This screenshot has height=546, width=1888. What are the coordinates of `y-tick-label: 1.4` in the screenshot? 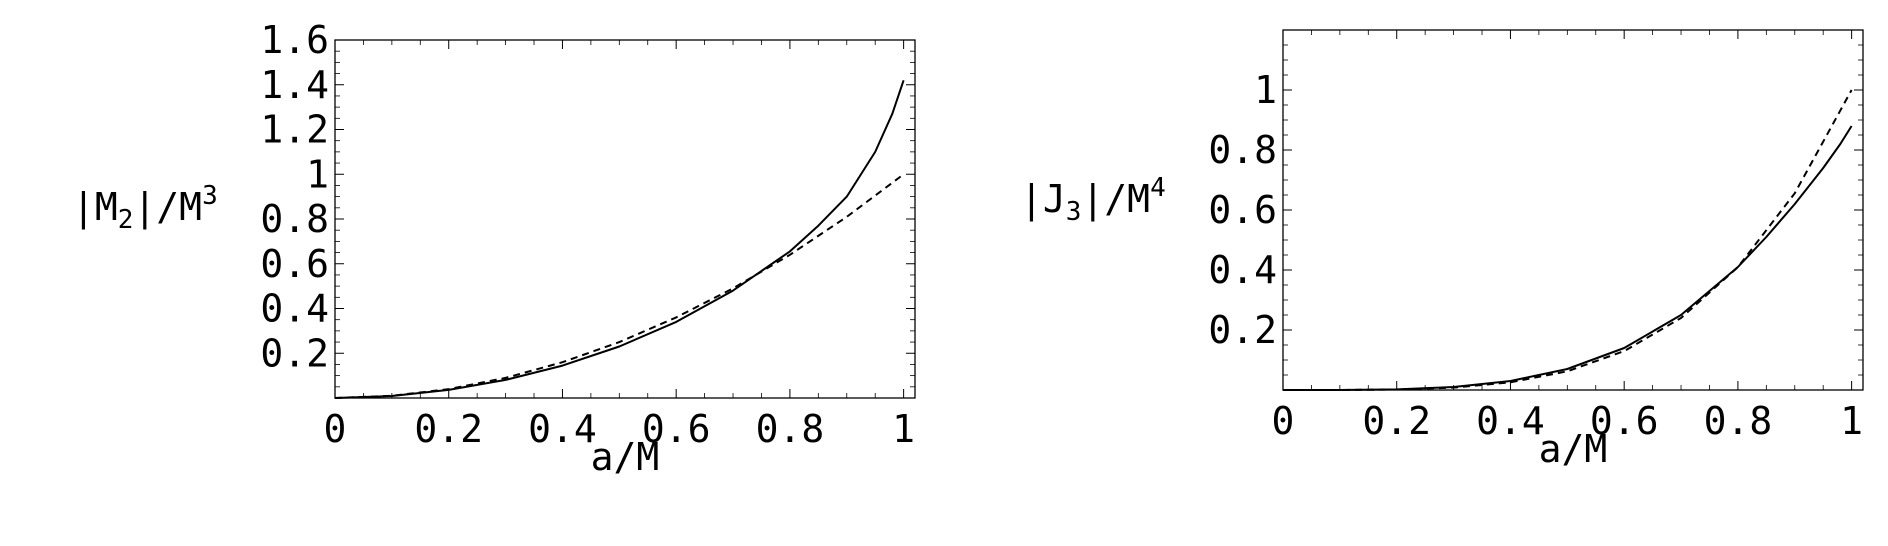 It's located at (294, 85).